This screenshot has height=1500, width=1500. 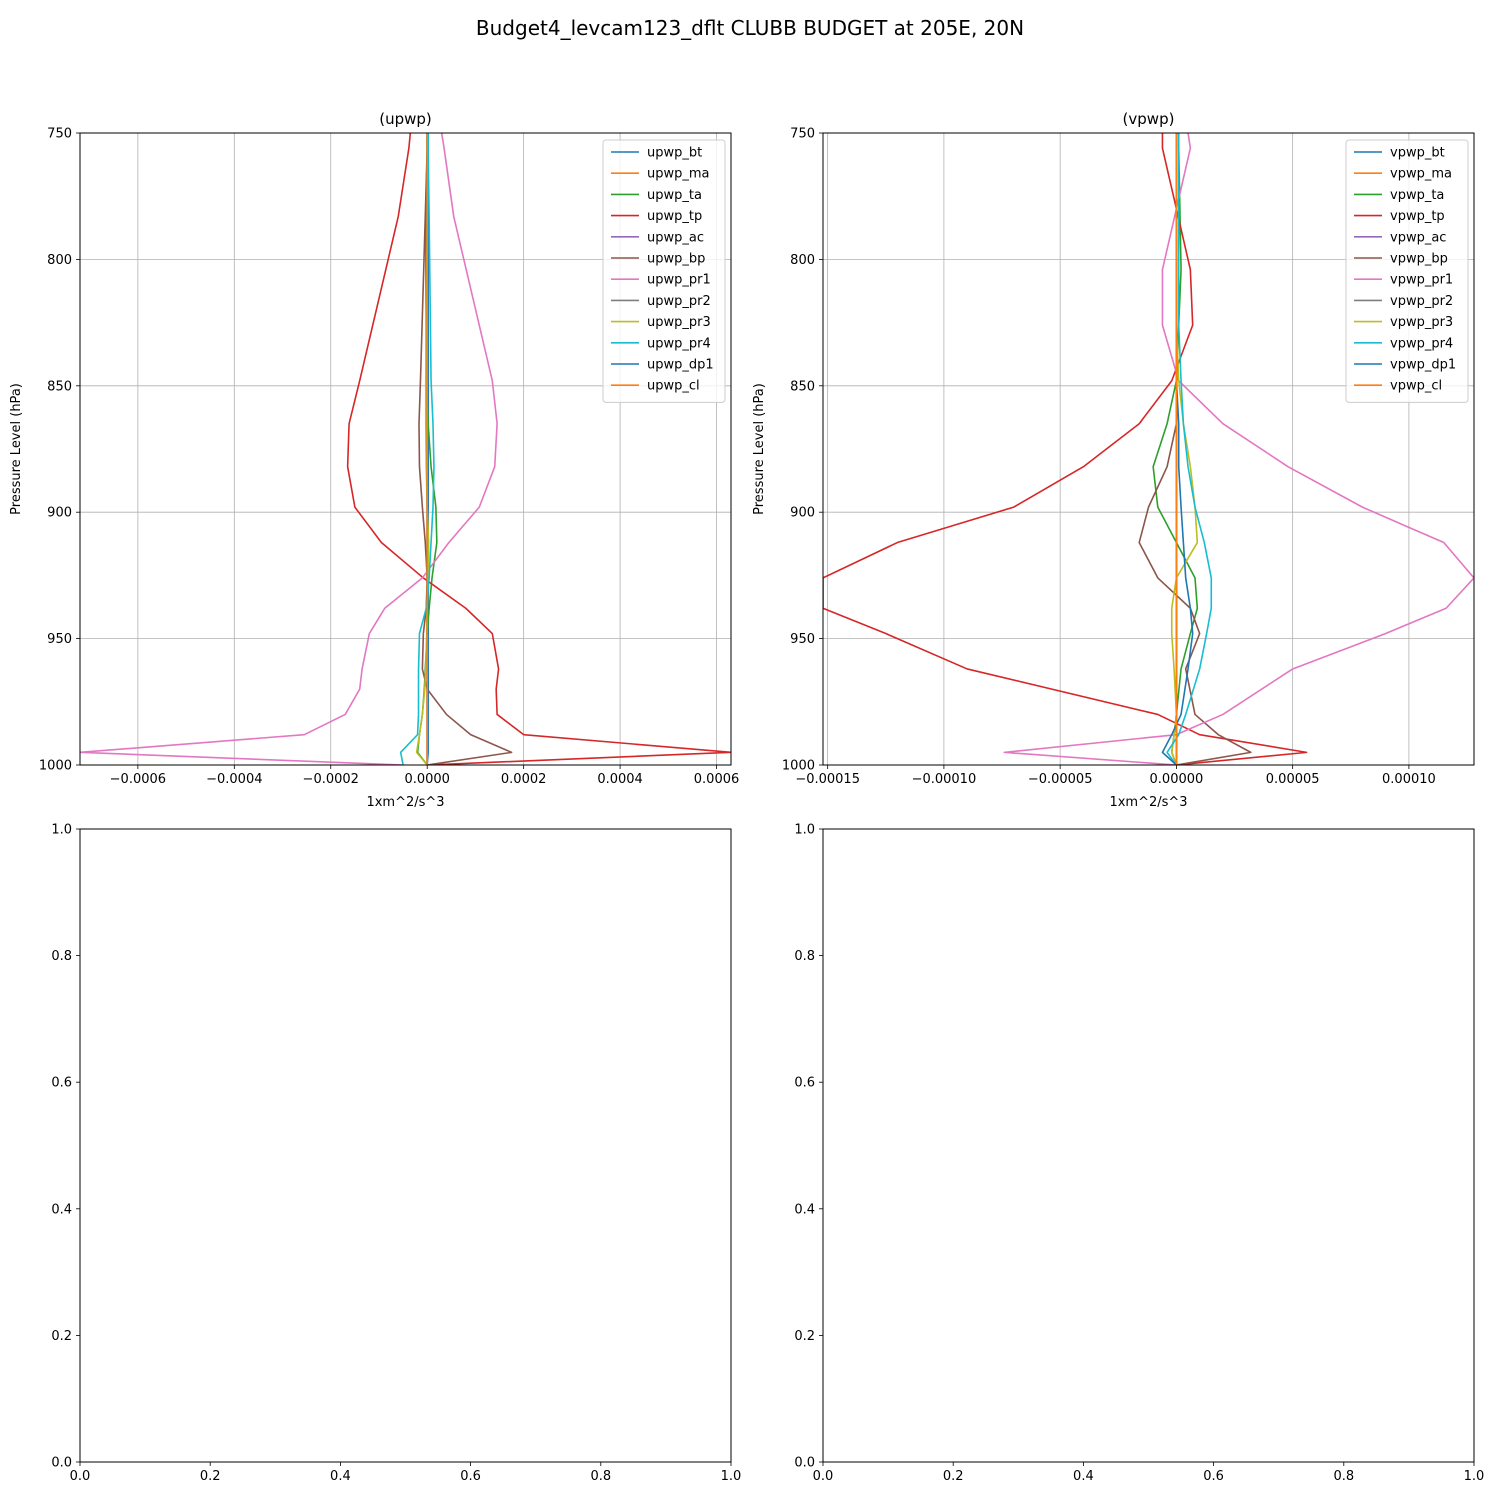 What do you see at coordinates (1423, 365) in the screenshot?
I see `legend-label: vpwp_dp1` at bounding box center [1423, 365].